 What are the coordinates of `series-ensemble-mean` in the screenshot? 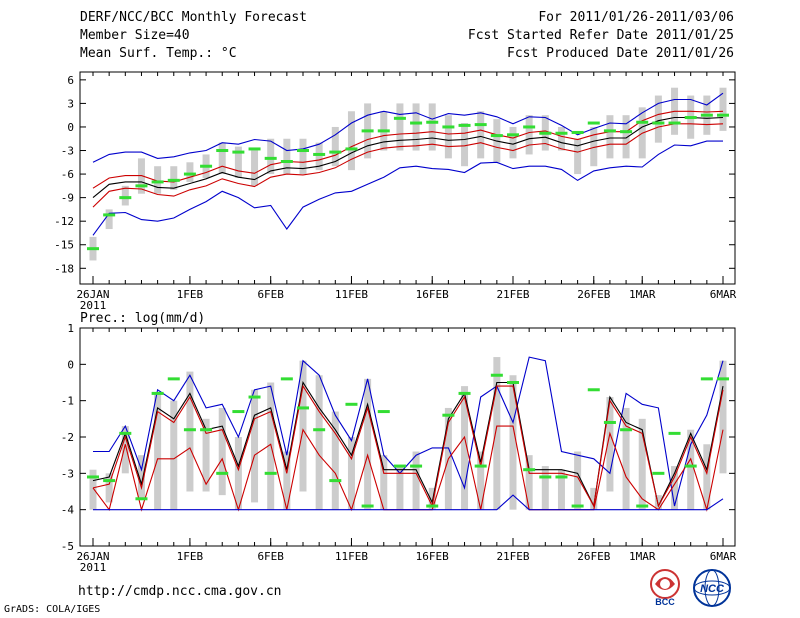 It's located at (408, 157).